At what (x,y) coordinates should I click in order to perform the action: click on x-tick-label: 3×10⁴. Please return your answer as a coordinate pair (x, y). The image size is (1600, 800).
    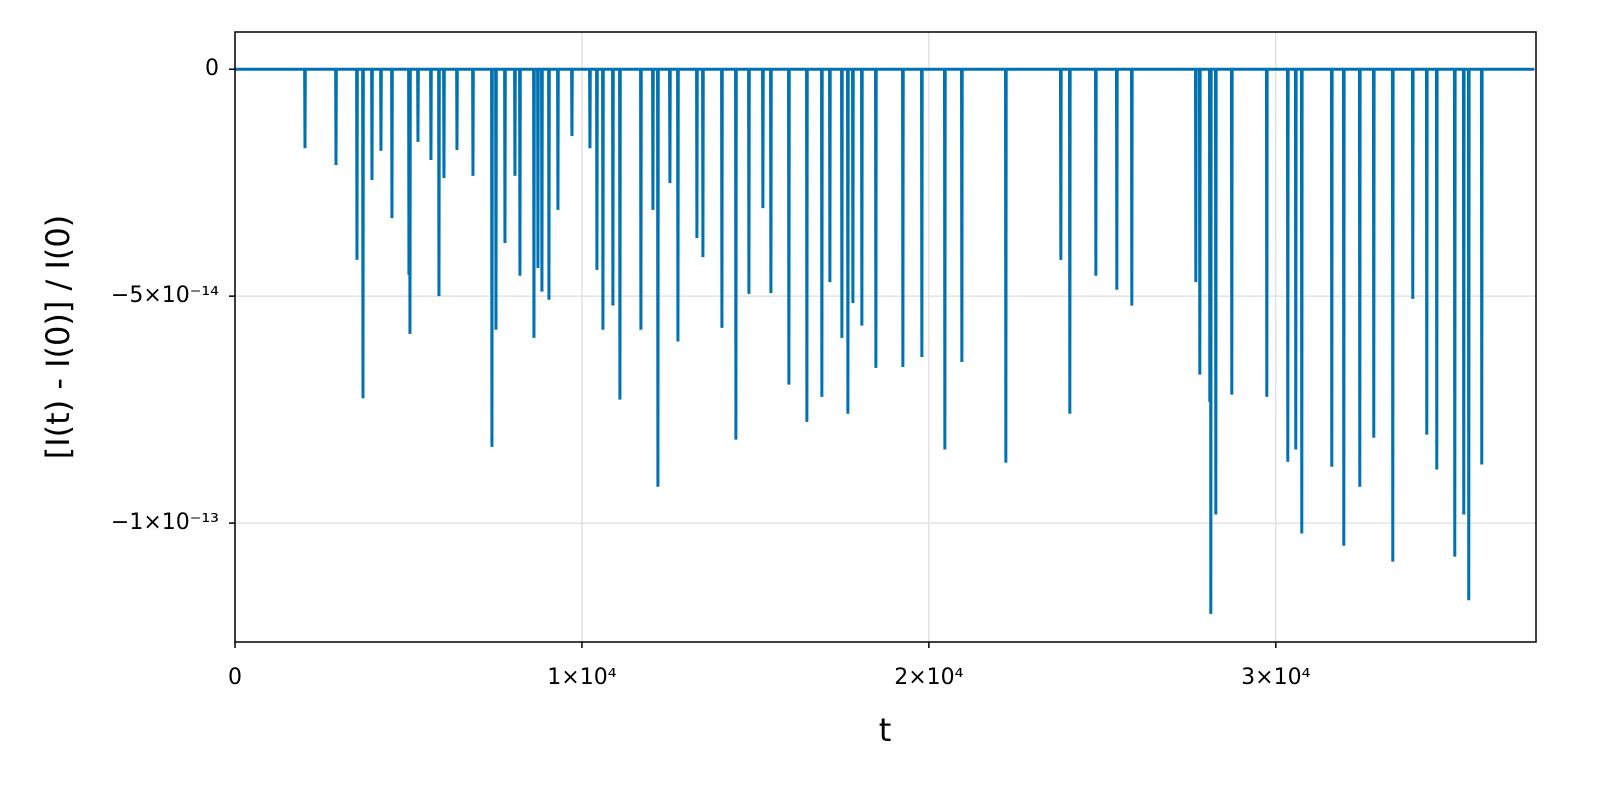
    Looking at the image, I should click on (1275, 677).